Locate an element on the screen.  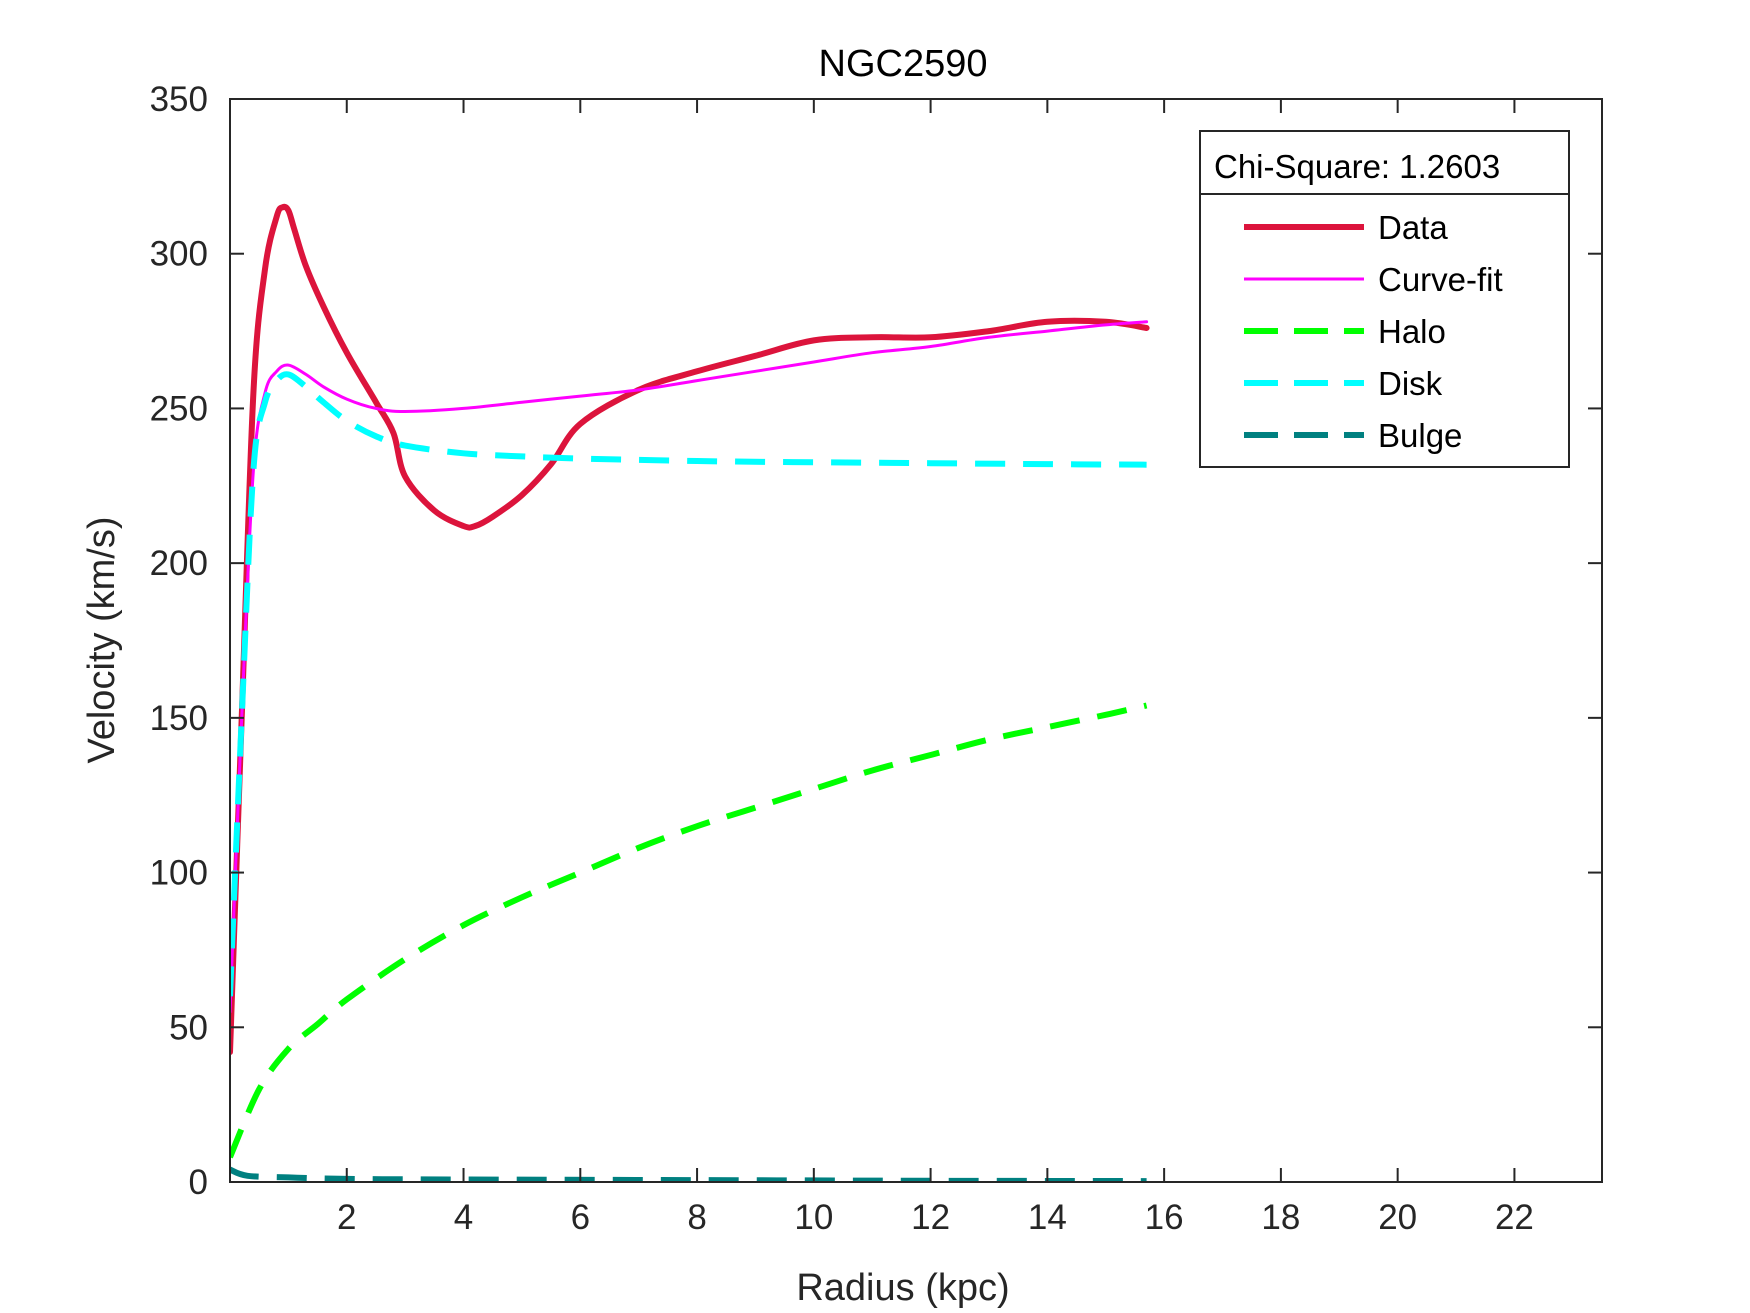
y-tick-label: 200 is located at coordinates (179, 563).